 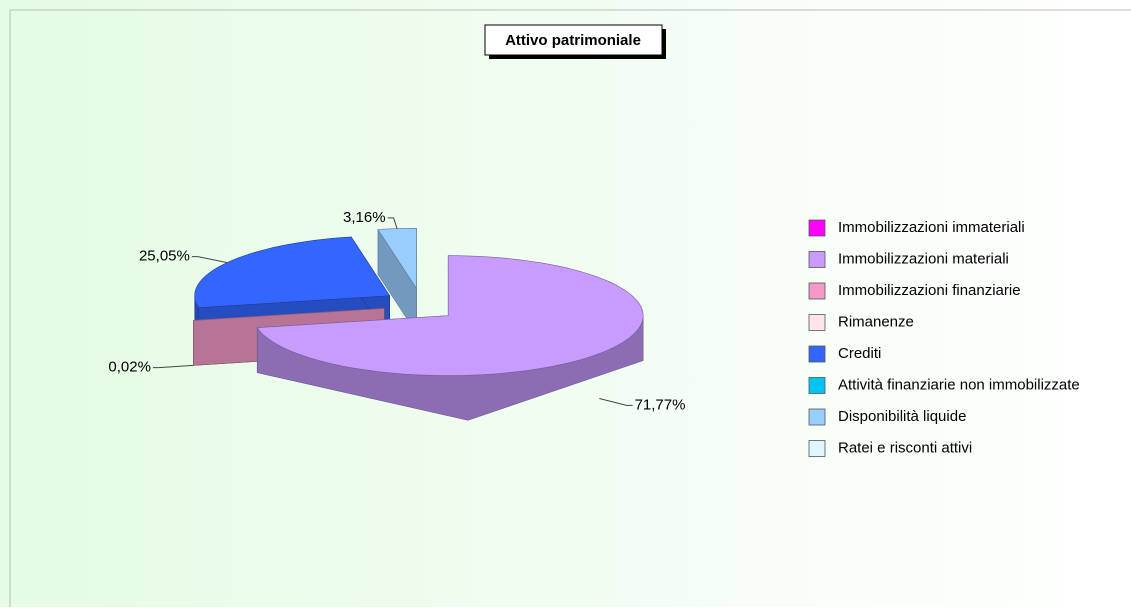 What do you see at coordinates (164, 256) in the screenshot?
I see `data-label: 25,05%` at bounding box center [164, 256].